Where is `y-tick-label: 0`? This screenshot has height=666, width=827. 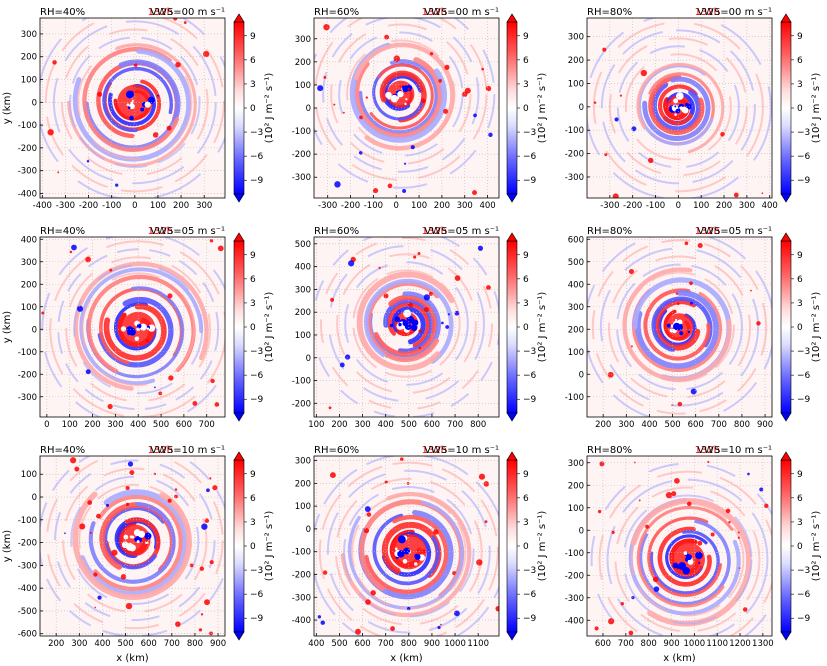 y-tick-label: 0 is located at coordinates (308, 530).